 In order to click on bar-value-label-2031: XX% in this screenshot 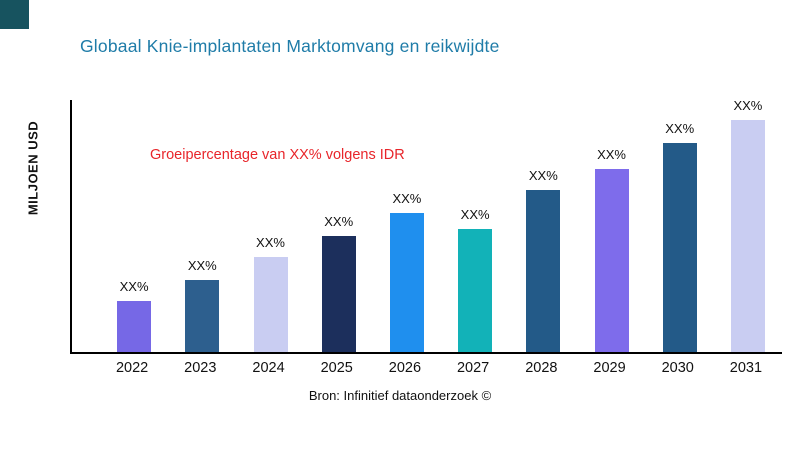, I will do `click(748, 105)`.